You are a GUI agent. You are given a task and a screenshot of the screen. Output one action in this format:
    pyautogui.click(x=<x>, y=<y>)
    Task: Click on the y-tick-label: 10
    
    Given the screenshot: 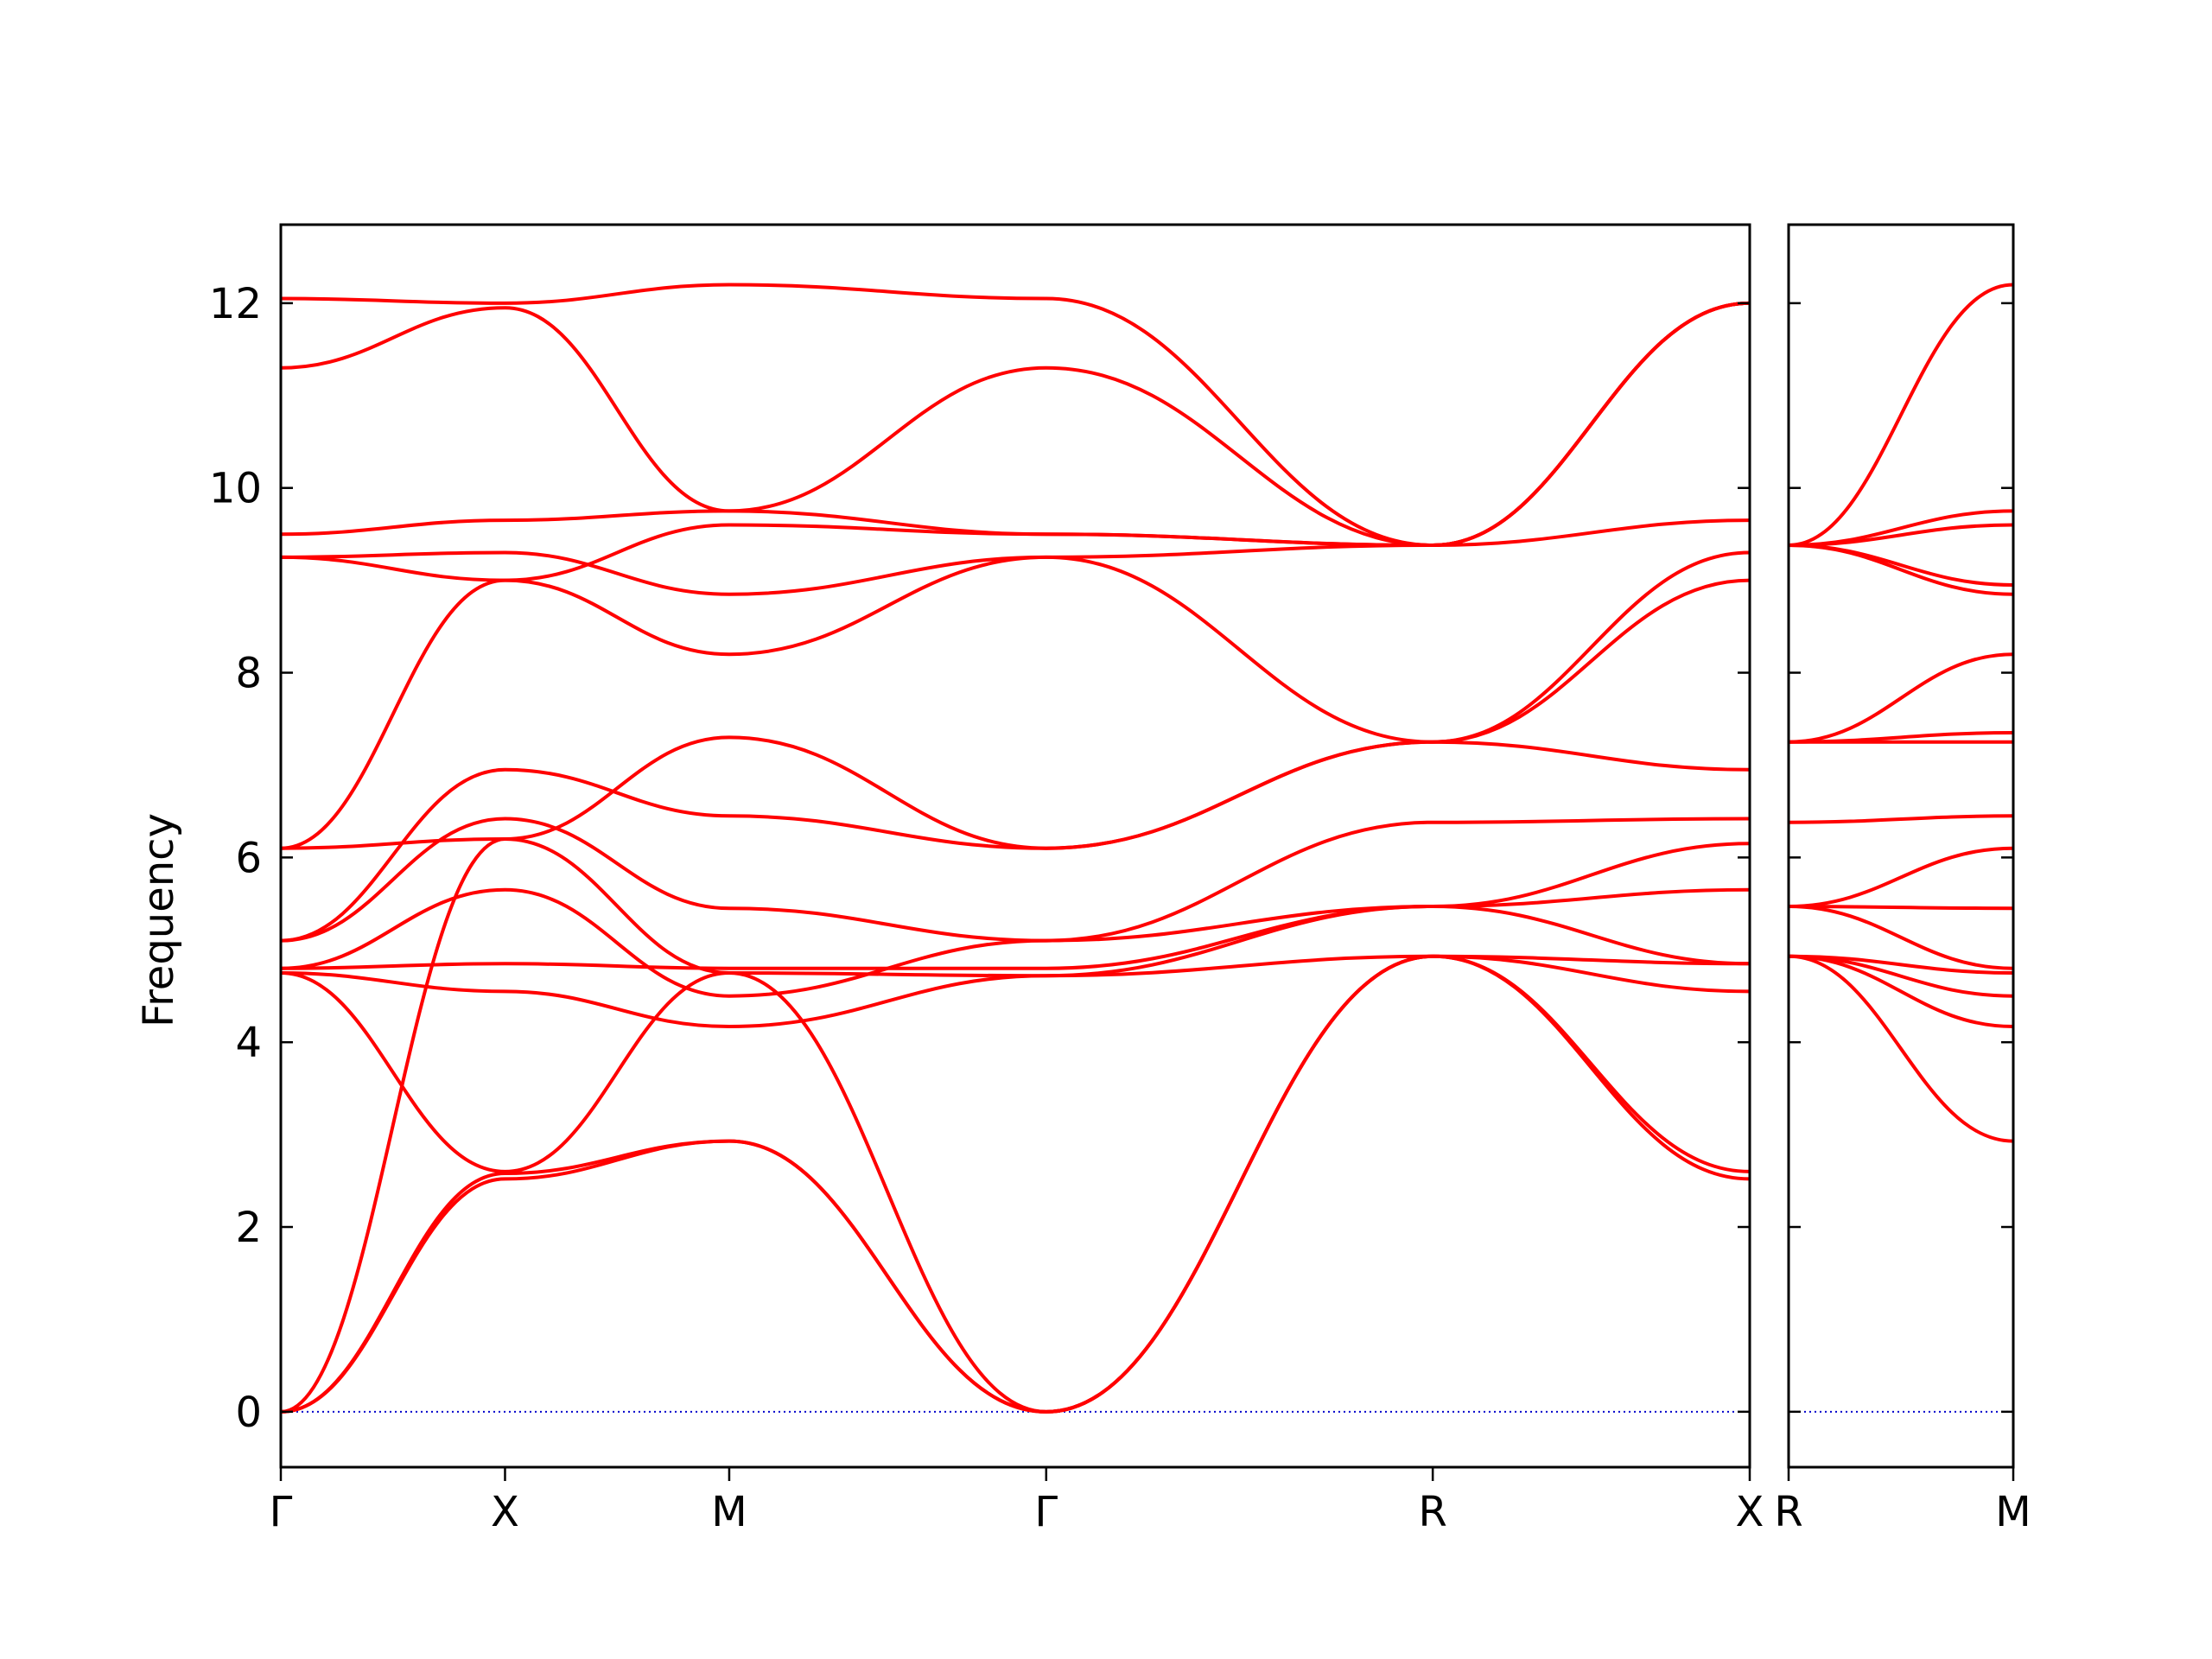 What is the action you would take?
    pyautogui.click(x=235, y=489)
    